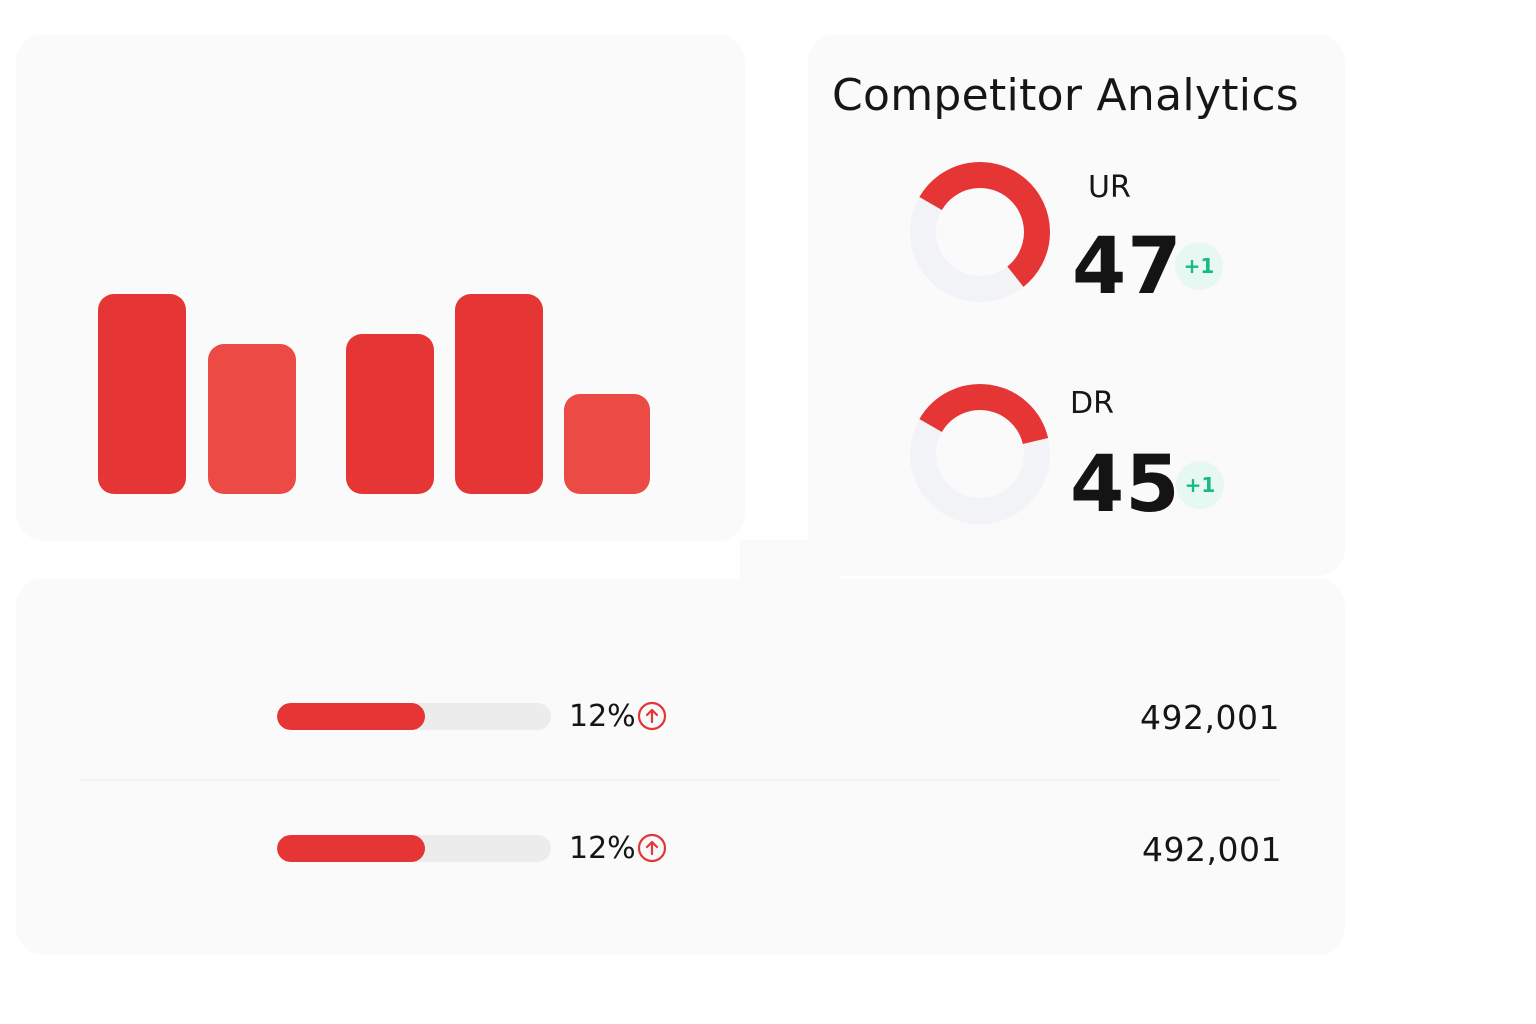 This screenshot has width=1536, height=1024. Describe the element at coordinates (680, 780) in the screenshot. I see `row-divider` at that location.